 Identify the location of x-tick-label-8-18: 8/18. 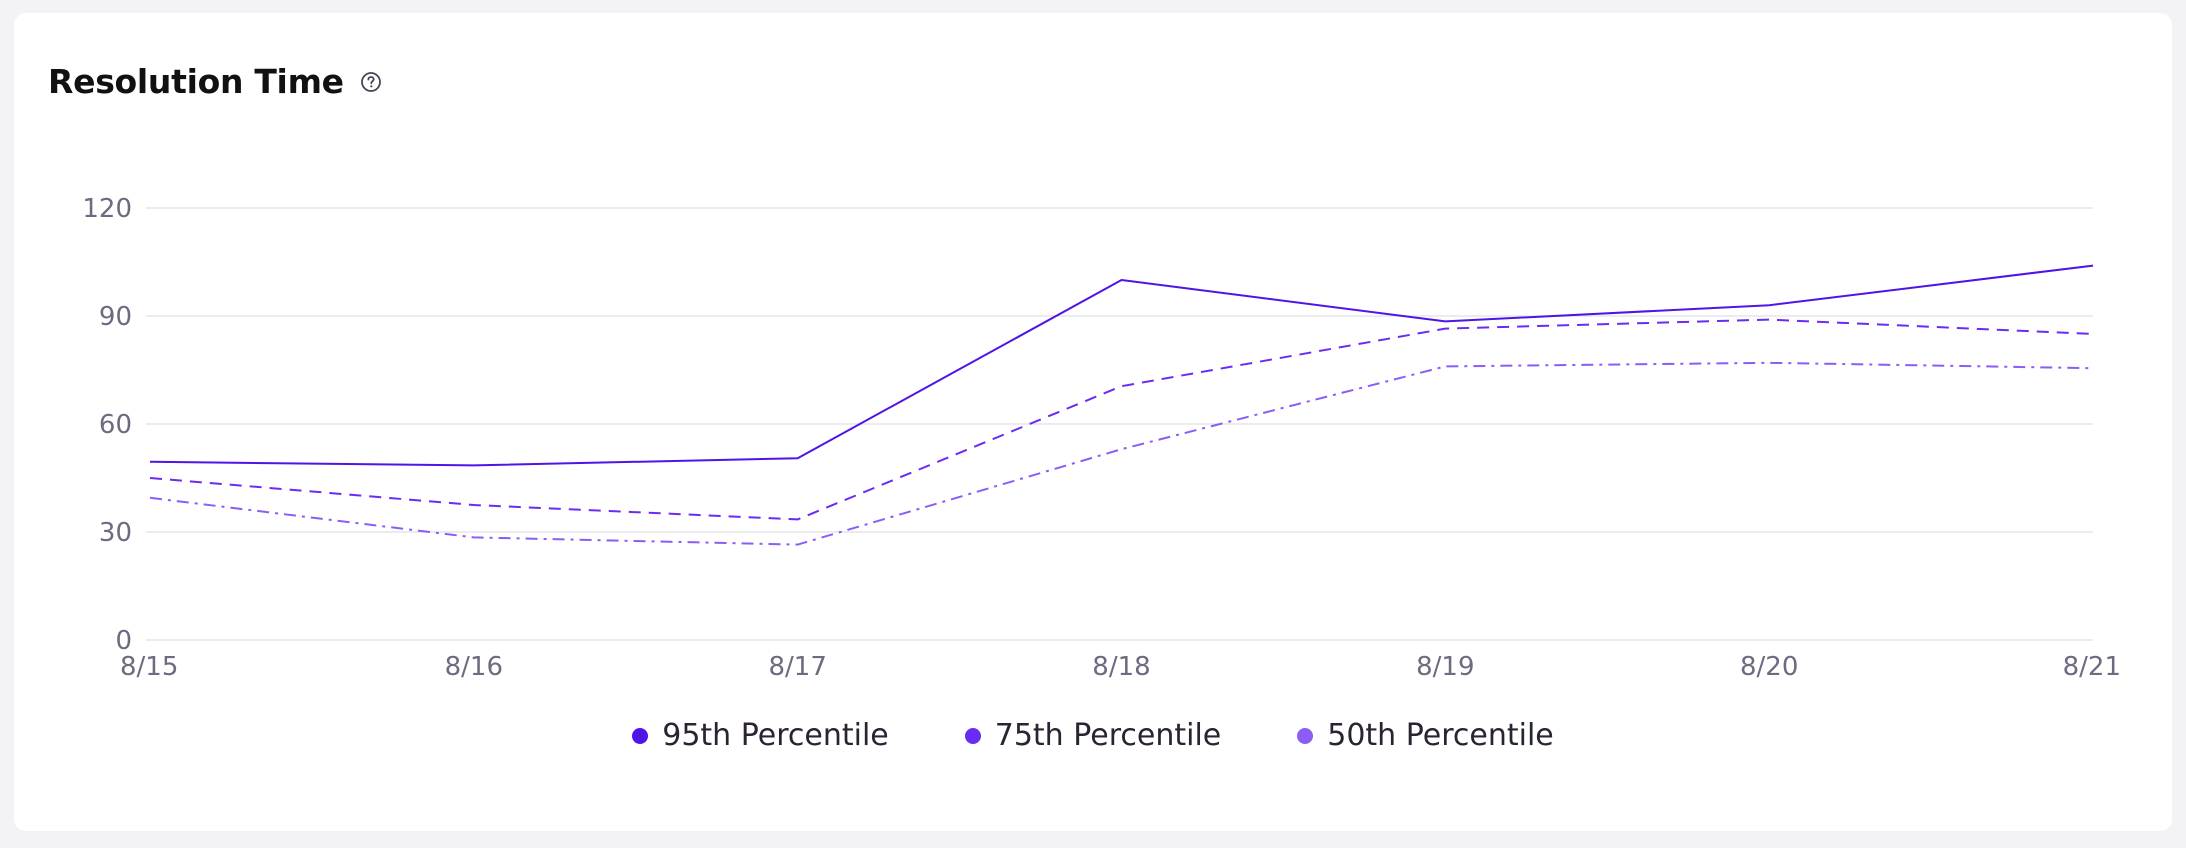
(1121, 667).